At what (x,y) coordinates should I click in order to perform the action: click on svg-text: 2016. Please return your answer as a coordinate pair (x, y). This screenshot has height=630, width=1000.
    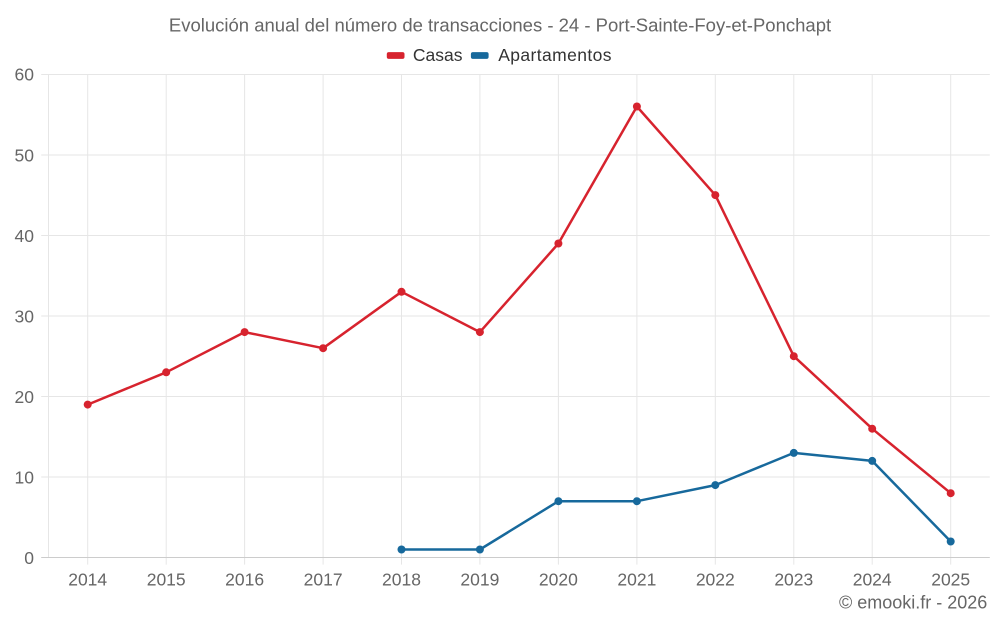
    Looking at the image, I should click on (244, 579).